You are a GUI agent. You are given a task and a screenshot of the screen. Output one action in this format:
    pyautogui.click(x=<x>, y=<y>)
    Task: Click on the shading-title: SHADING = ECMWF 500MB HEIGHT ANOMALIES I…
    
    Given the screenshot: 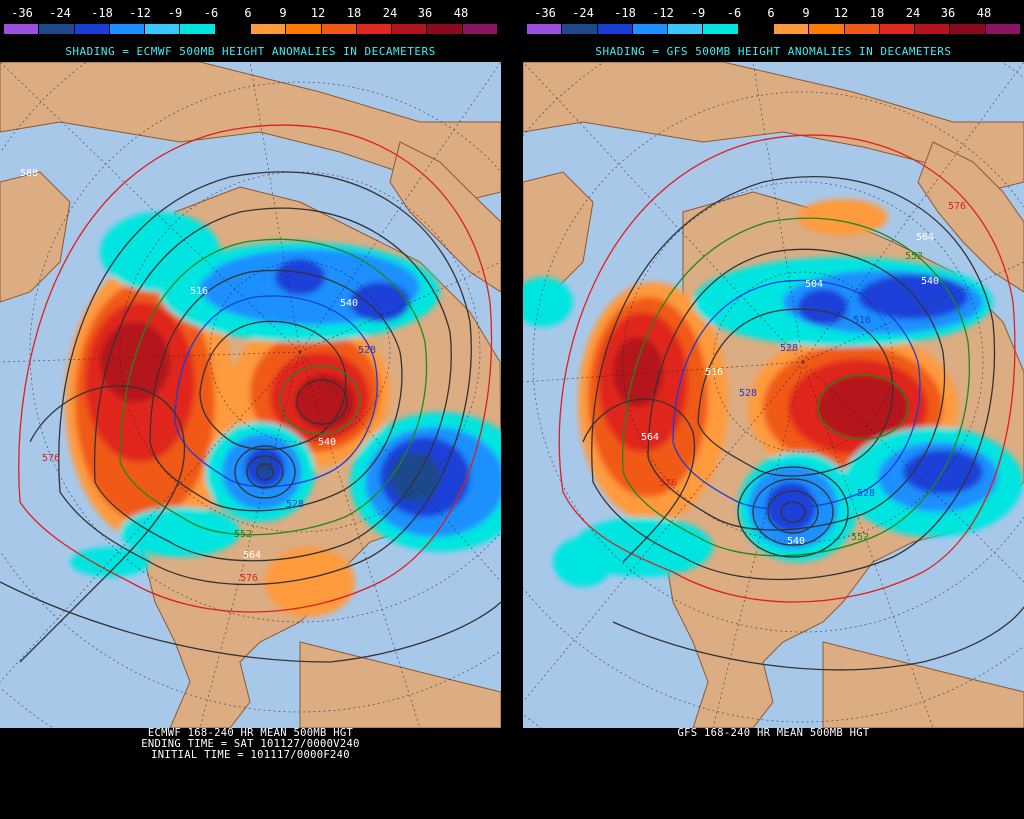 What is the action you would take?
    pyautogui.click(x=250, y=51)
    